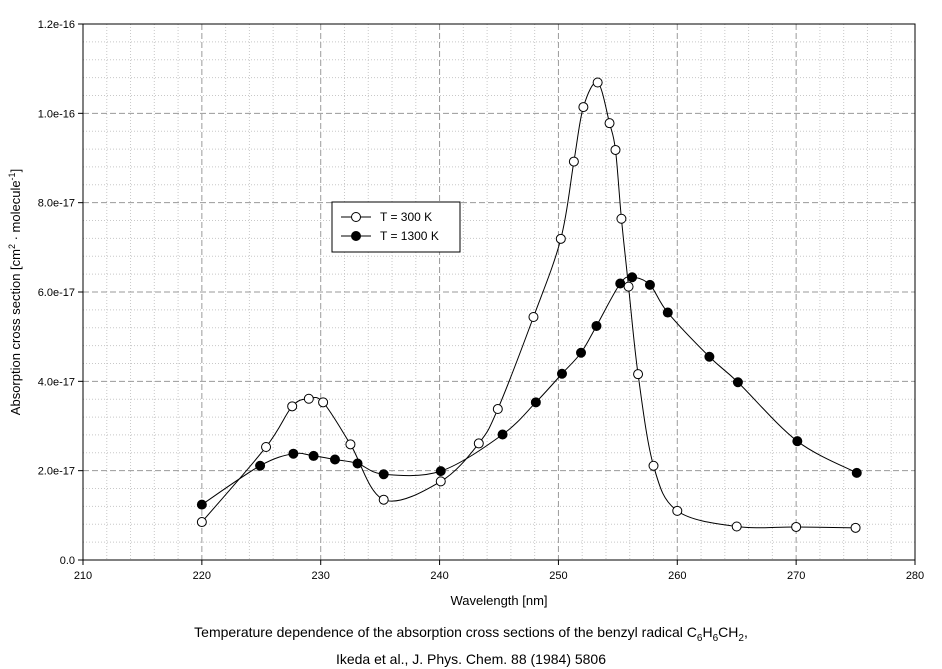  What do you see at coordinates (498, 600) in the screenshot?
I see `x-axis-label: Wavelength [nm]` at bounding box center [498, 600].